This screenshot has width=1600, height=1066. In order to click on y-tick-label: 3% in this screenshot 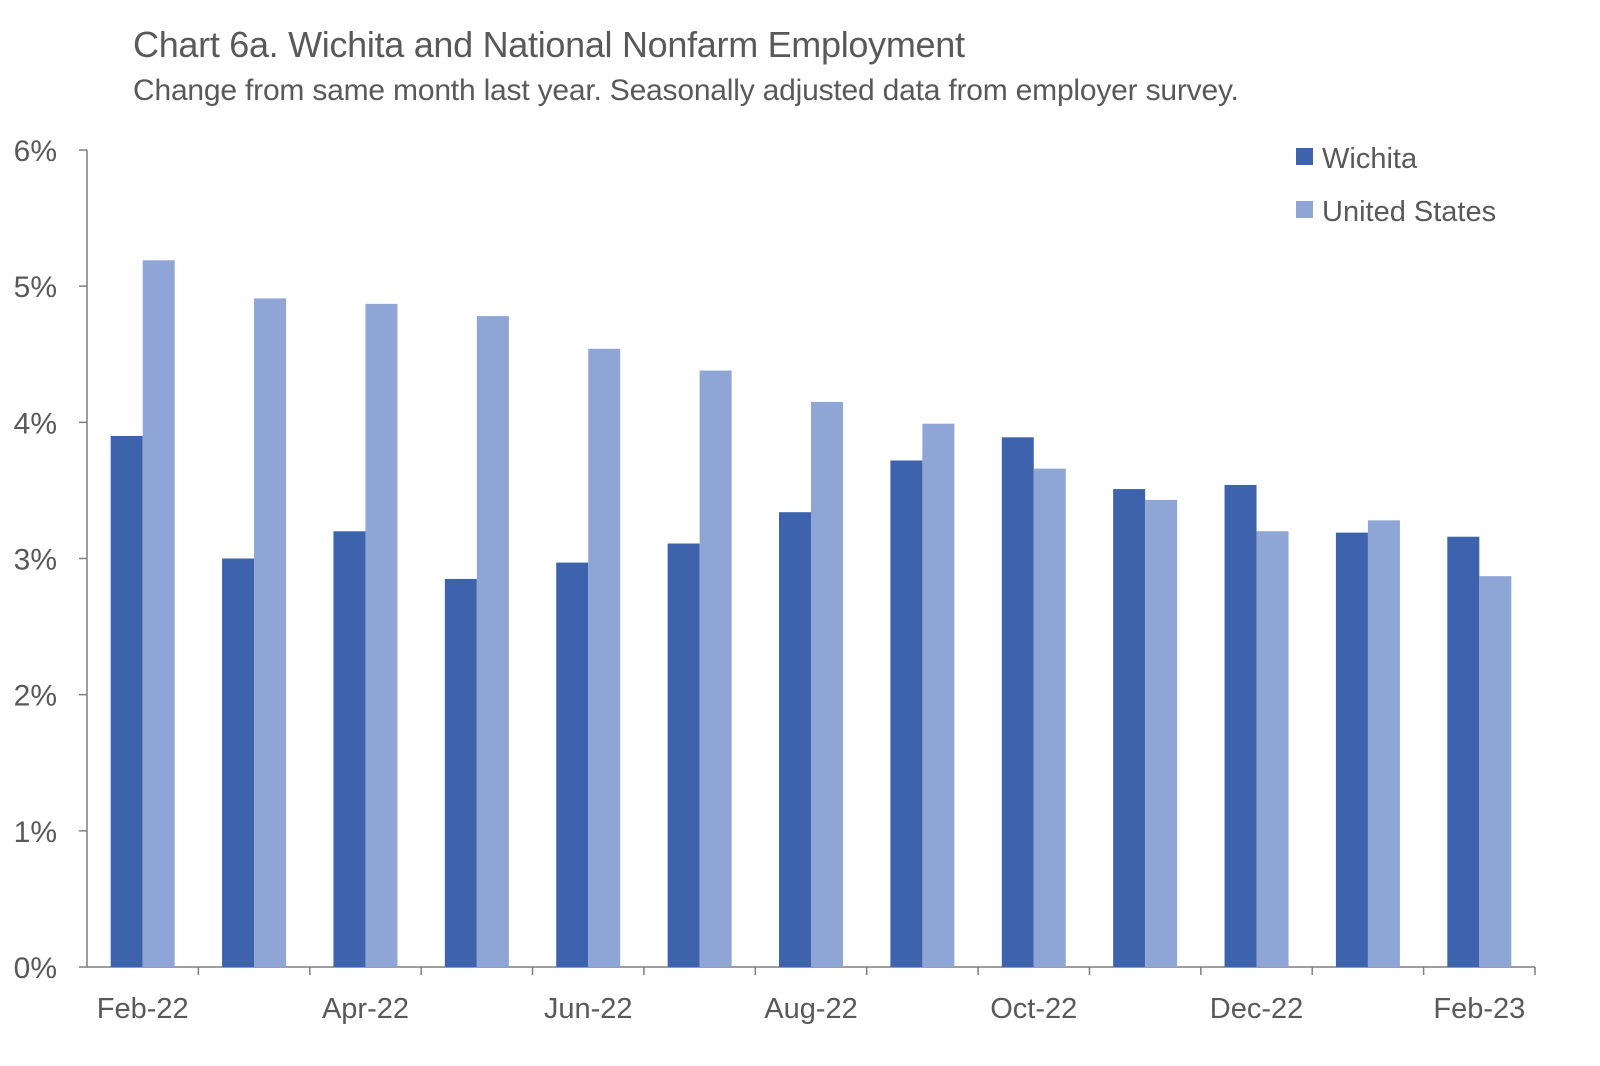, I will do `click(35, 560)`.